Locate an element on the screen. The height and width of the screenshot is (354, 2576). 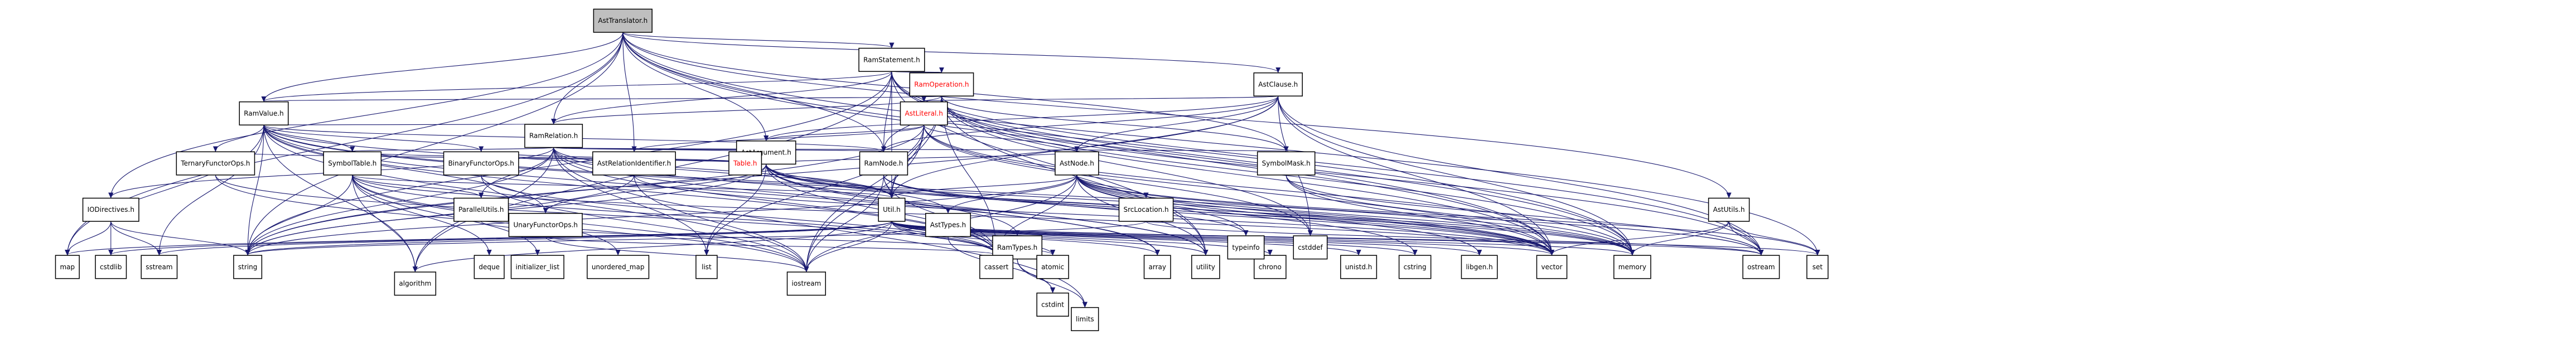
edge-util-to-string is located at coordinates (570, 238).